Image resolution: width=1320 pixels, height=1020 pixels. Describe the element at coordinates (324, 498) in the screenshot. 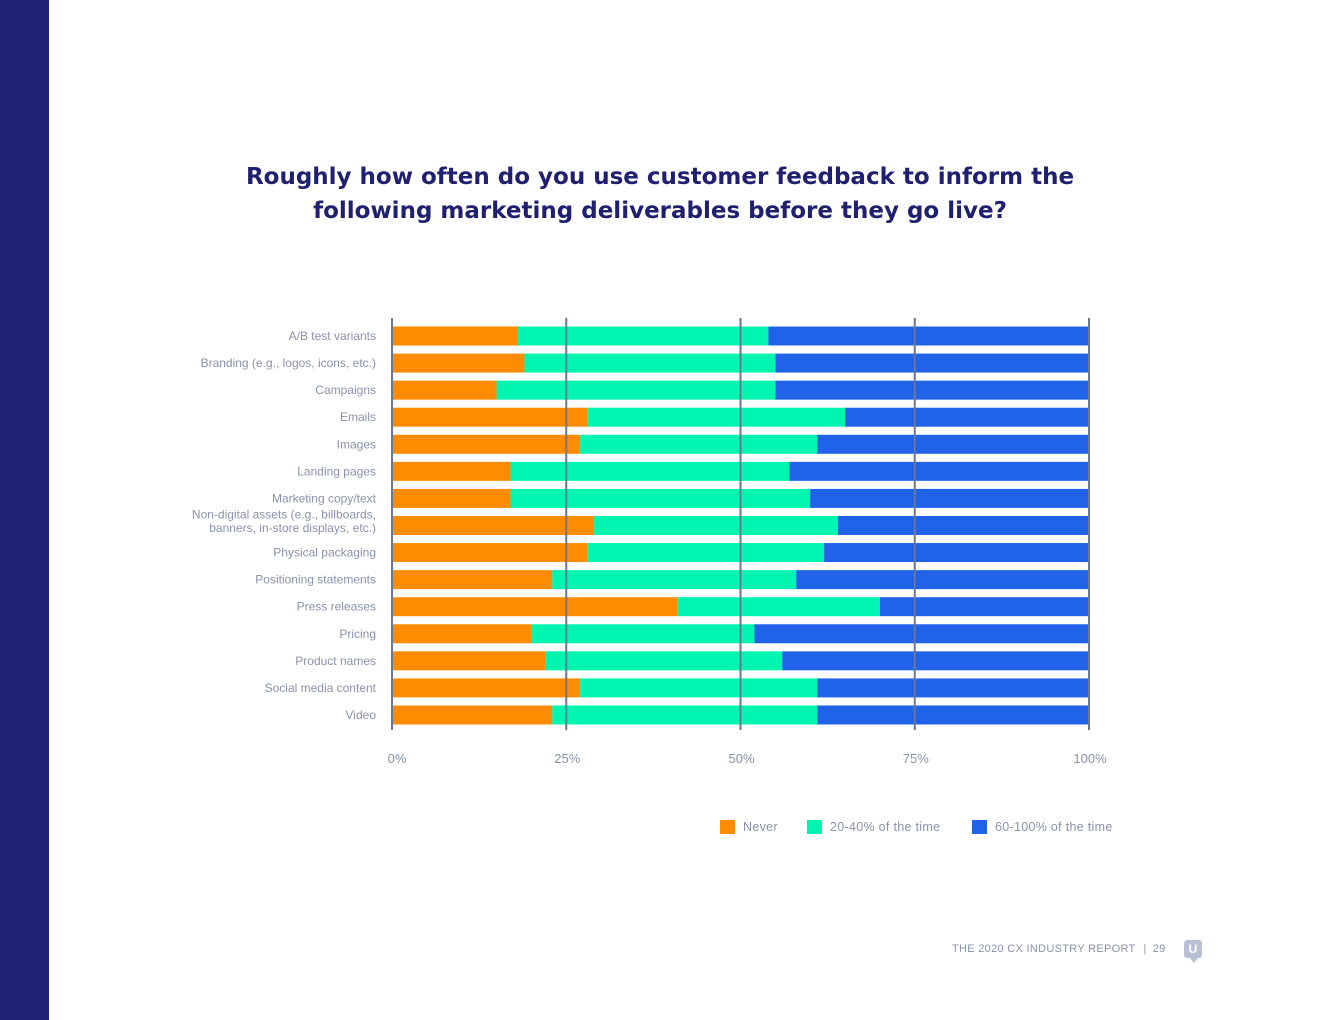

I see `category-label: Marketing copy/text` at that location.